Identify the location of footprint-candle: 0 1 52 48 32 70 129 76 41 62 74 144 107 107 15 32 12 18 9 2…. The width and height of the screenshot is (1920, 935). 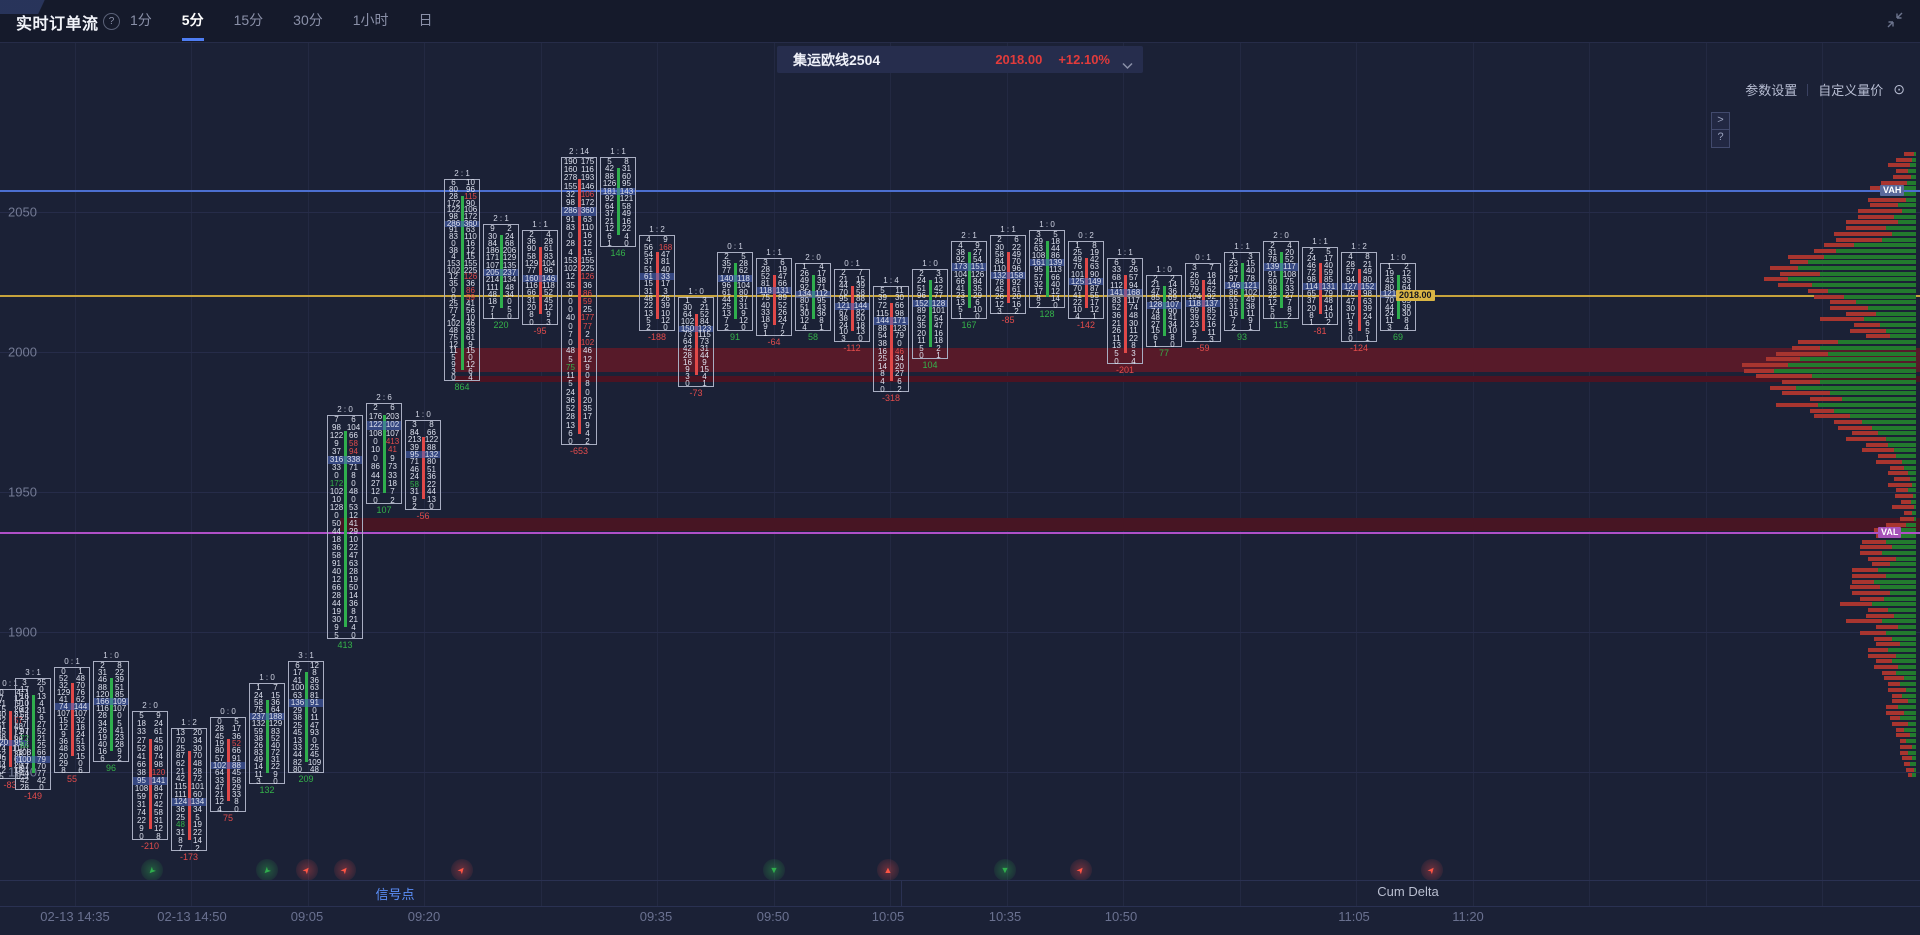
(72, 720).